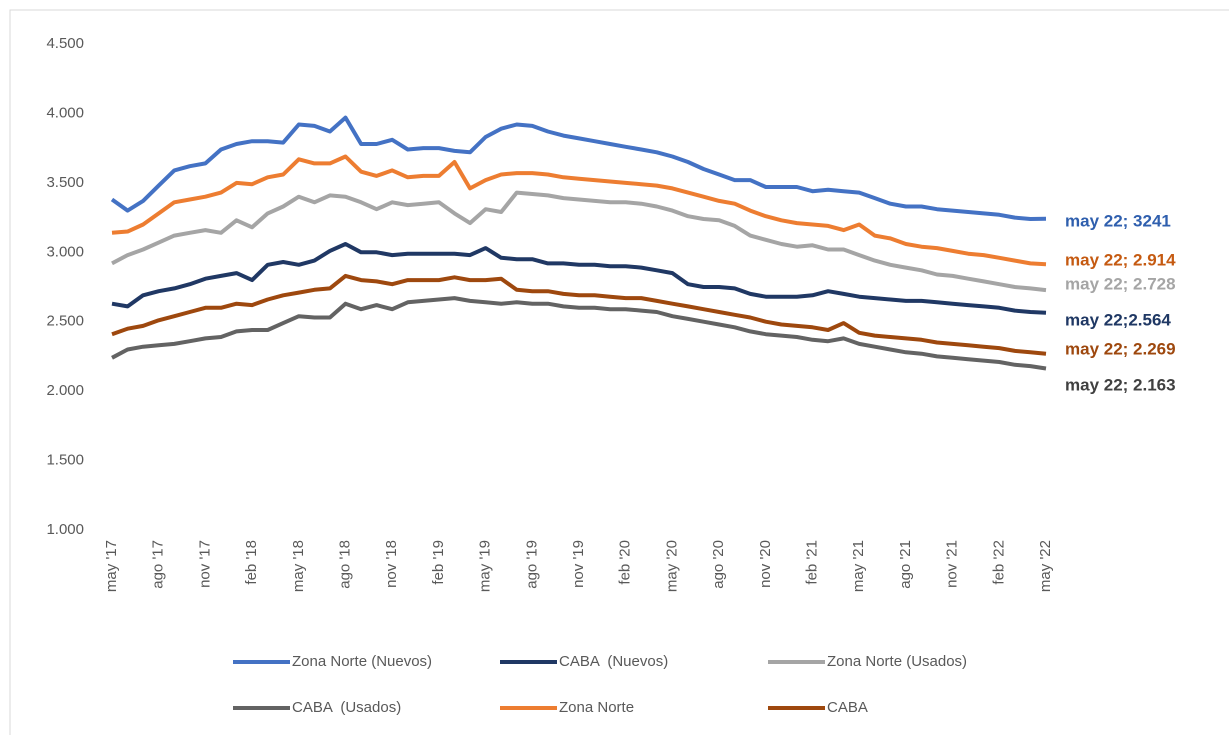 The height and width of the screenshot is (735, 1229). Describe the element at coordinates (346, 707) in the screenshot. I see `legend-label: CABA (Usados)` at that location.